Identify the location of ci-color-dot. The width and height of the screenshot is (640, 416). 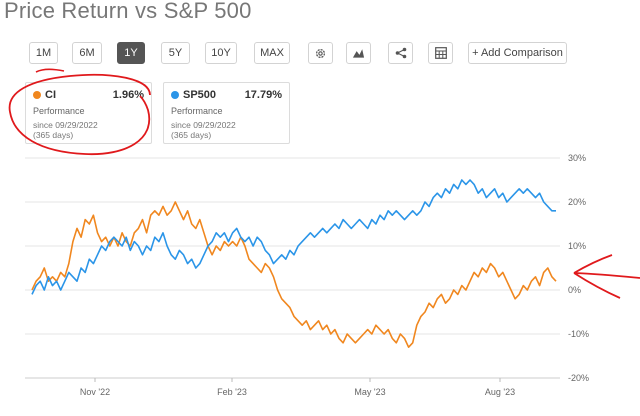
(37, 95).